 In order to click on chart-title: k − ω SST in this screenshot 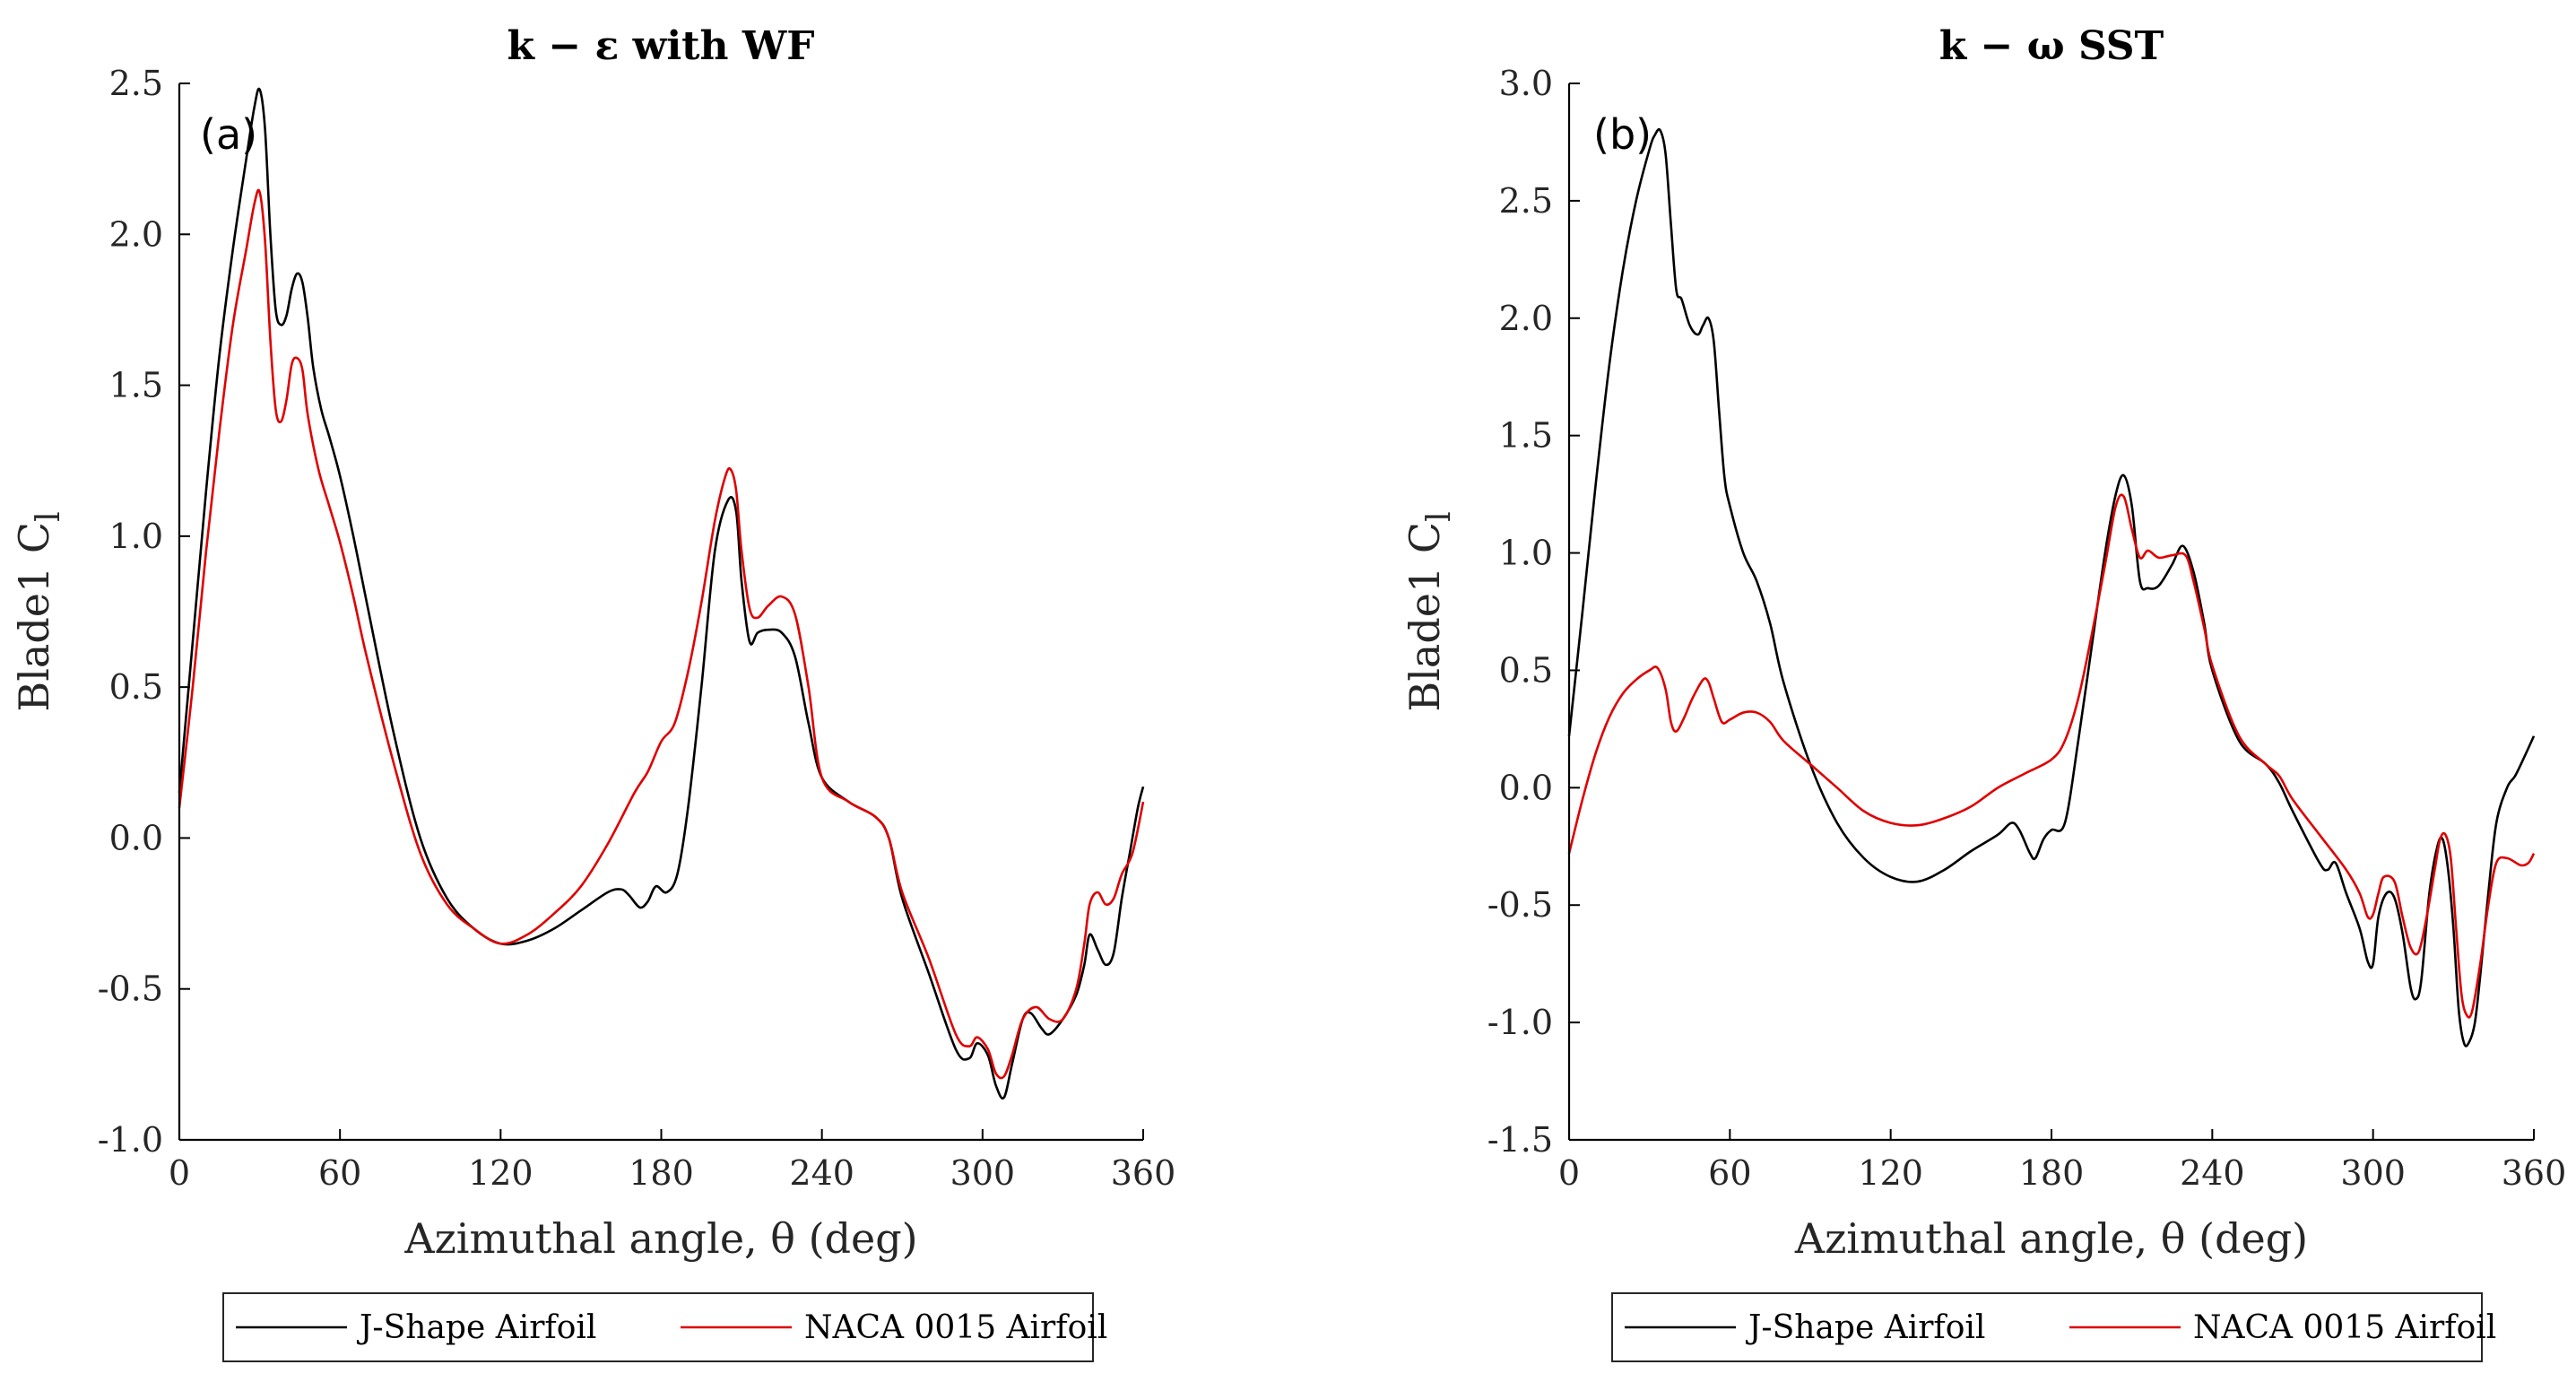, I will do `click(2051, 46)`.